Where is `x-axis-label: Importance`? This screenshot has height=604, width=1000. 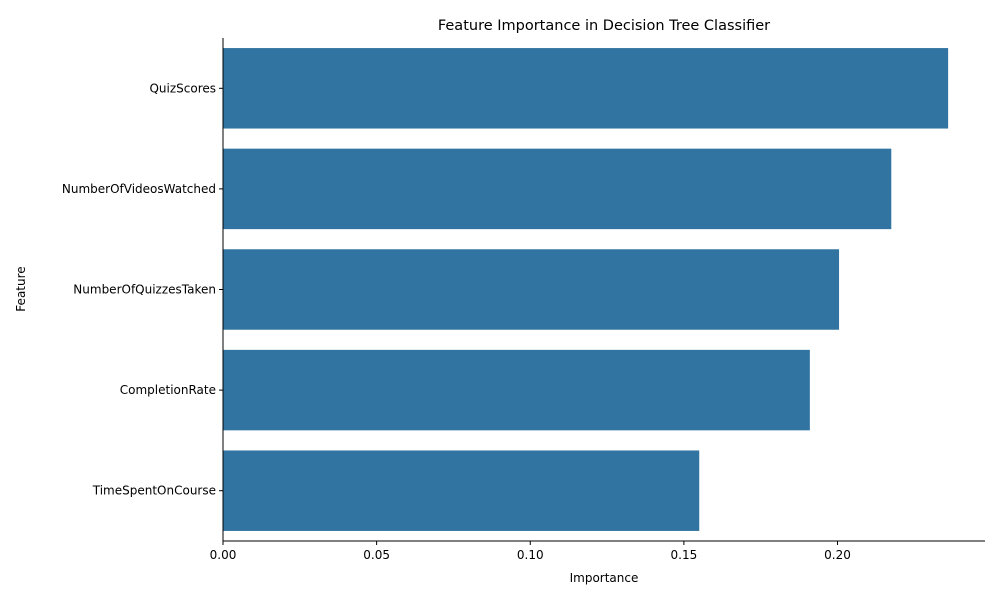 x-axis-label: Importance is located at coordinates (604, 578).